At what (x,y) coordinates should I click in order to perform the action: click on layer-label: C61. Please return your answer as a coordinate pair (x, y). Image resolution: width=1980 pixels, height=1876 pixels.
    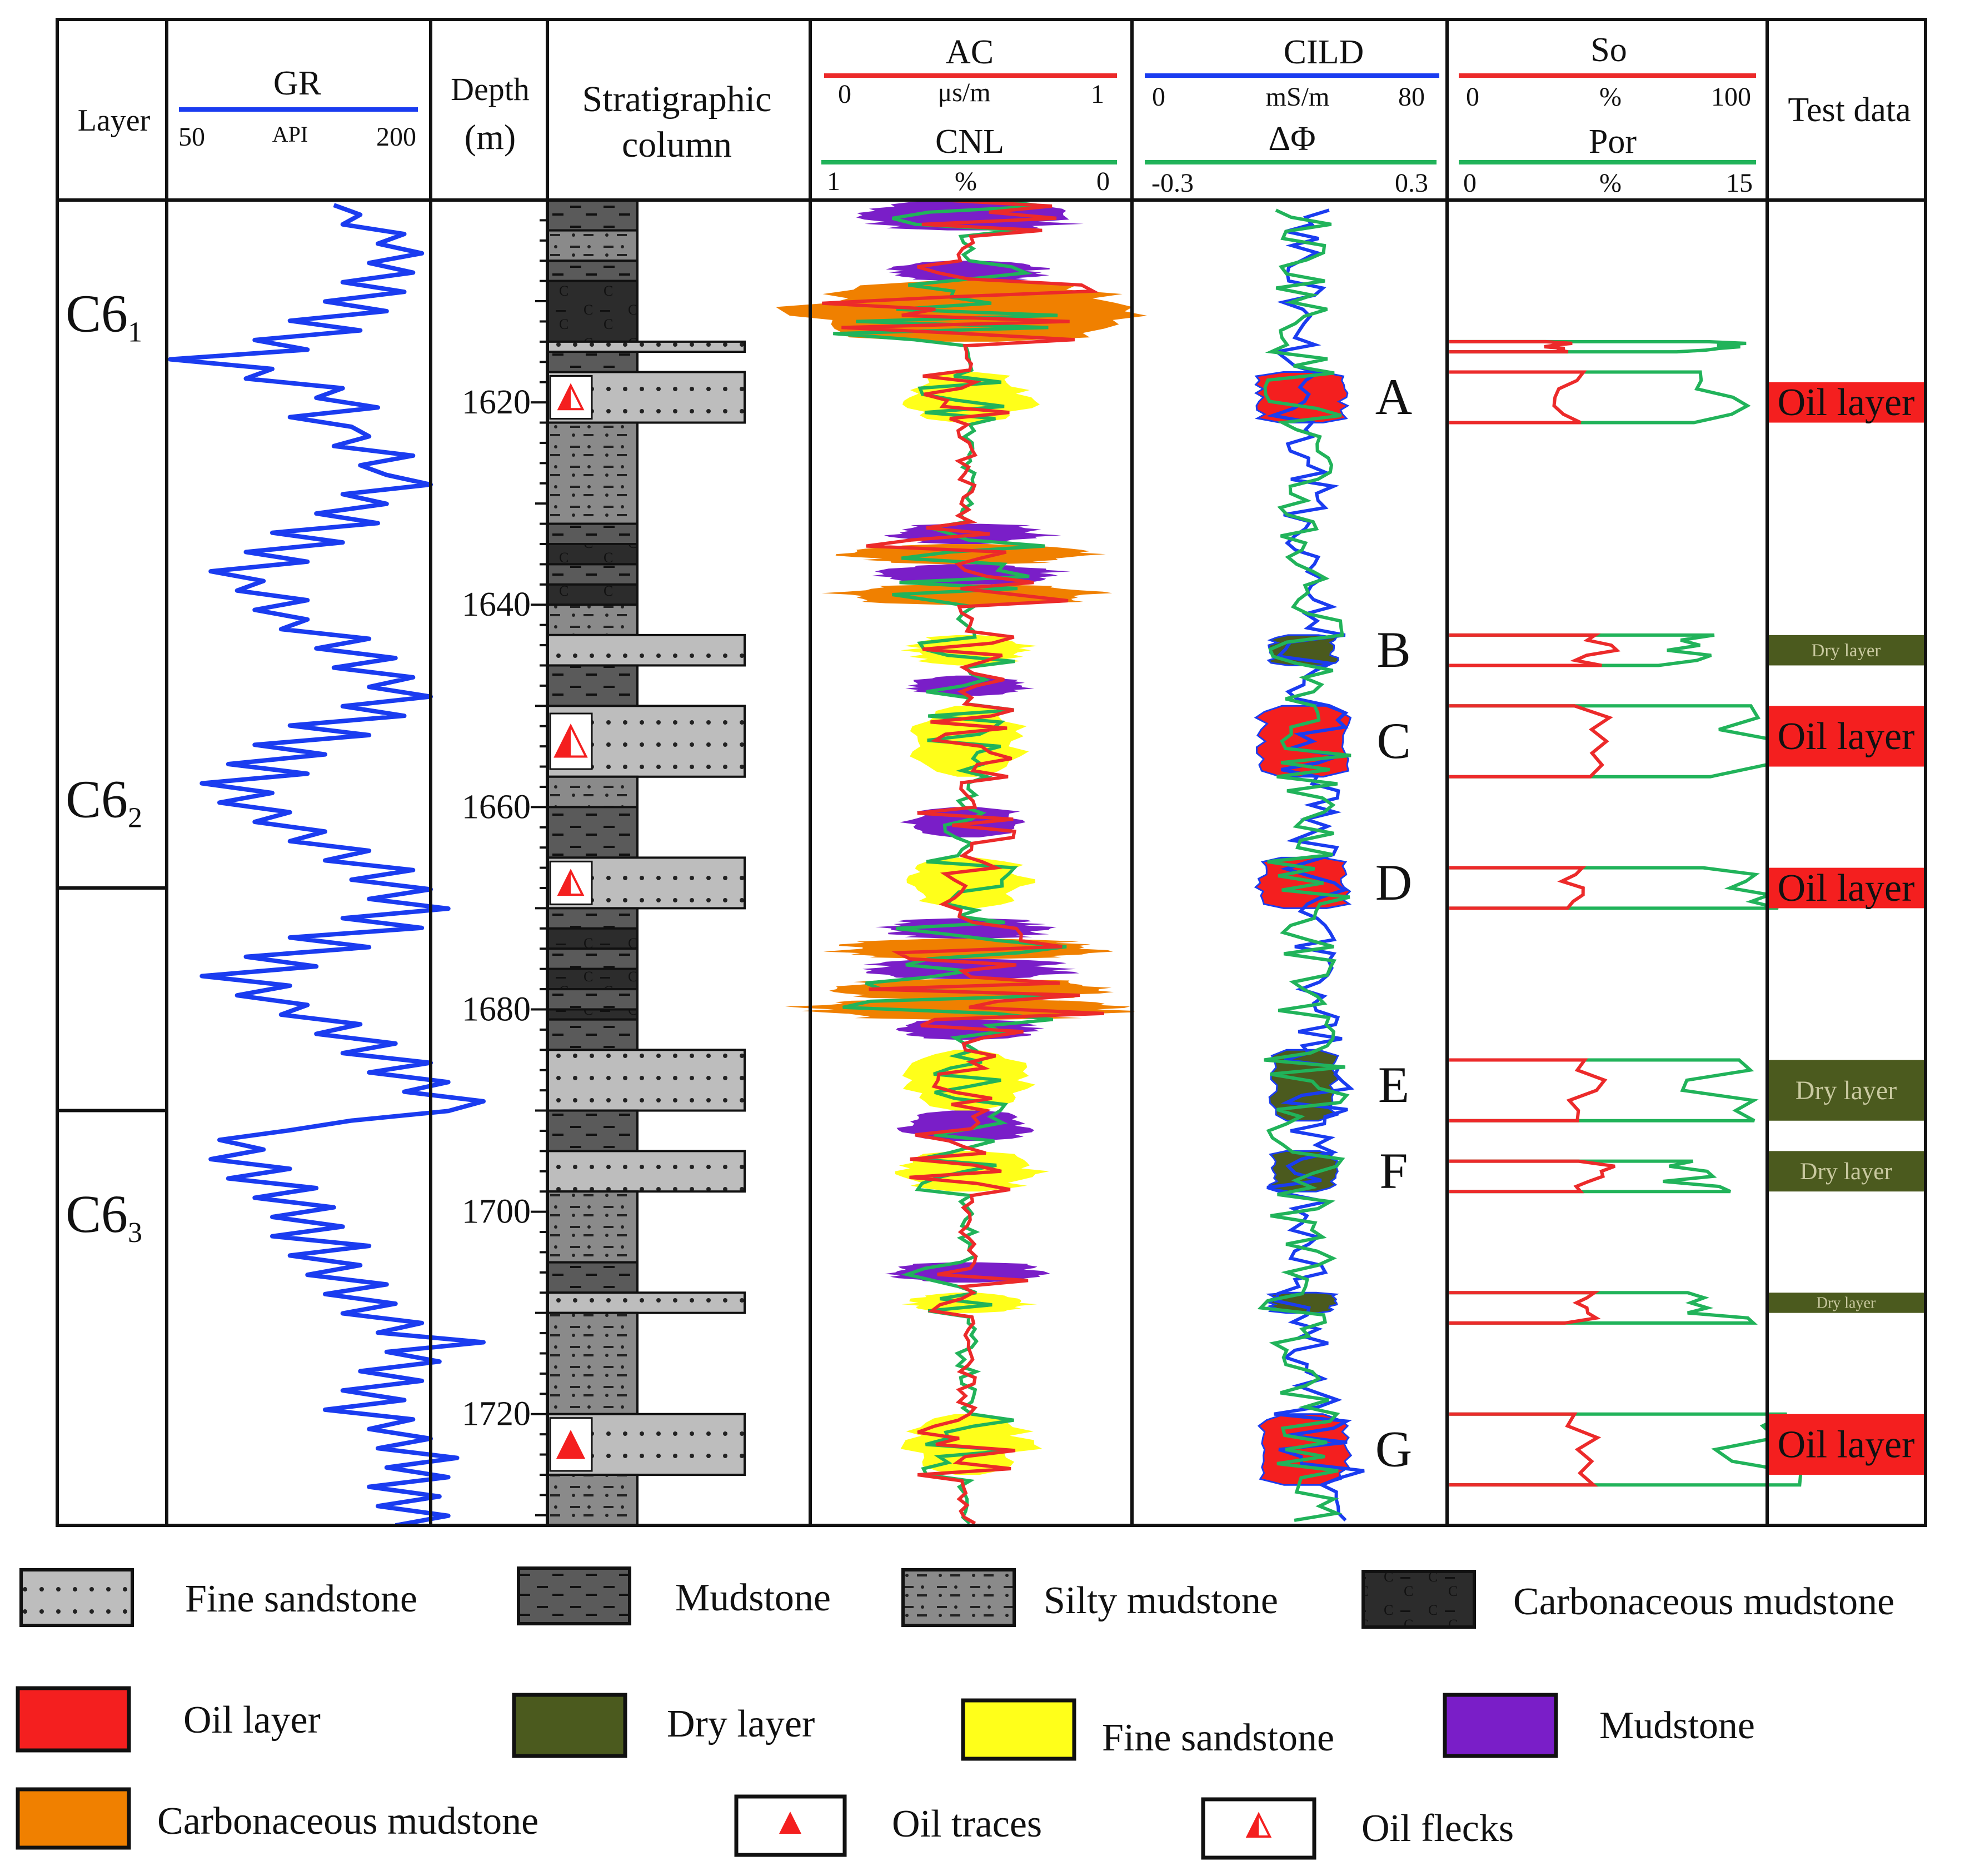
    Looking at the image, I should click on (104, 316).